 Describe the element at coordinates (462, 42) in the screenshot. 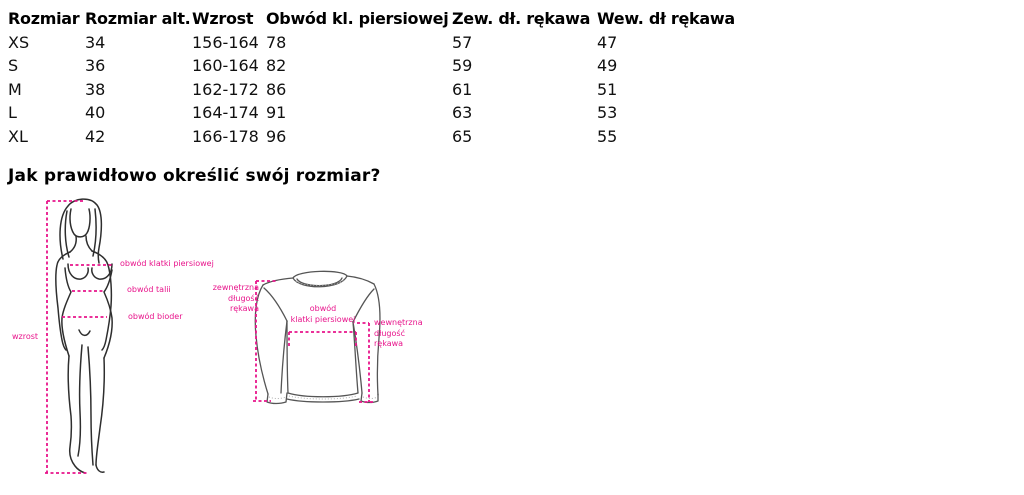

I see `table-cell: 57` at that location.